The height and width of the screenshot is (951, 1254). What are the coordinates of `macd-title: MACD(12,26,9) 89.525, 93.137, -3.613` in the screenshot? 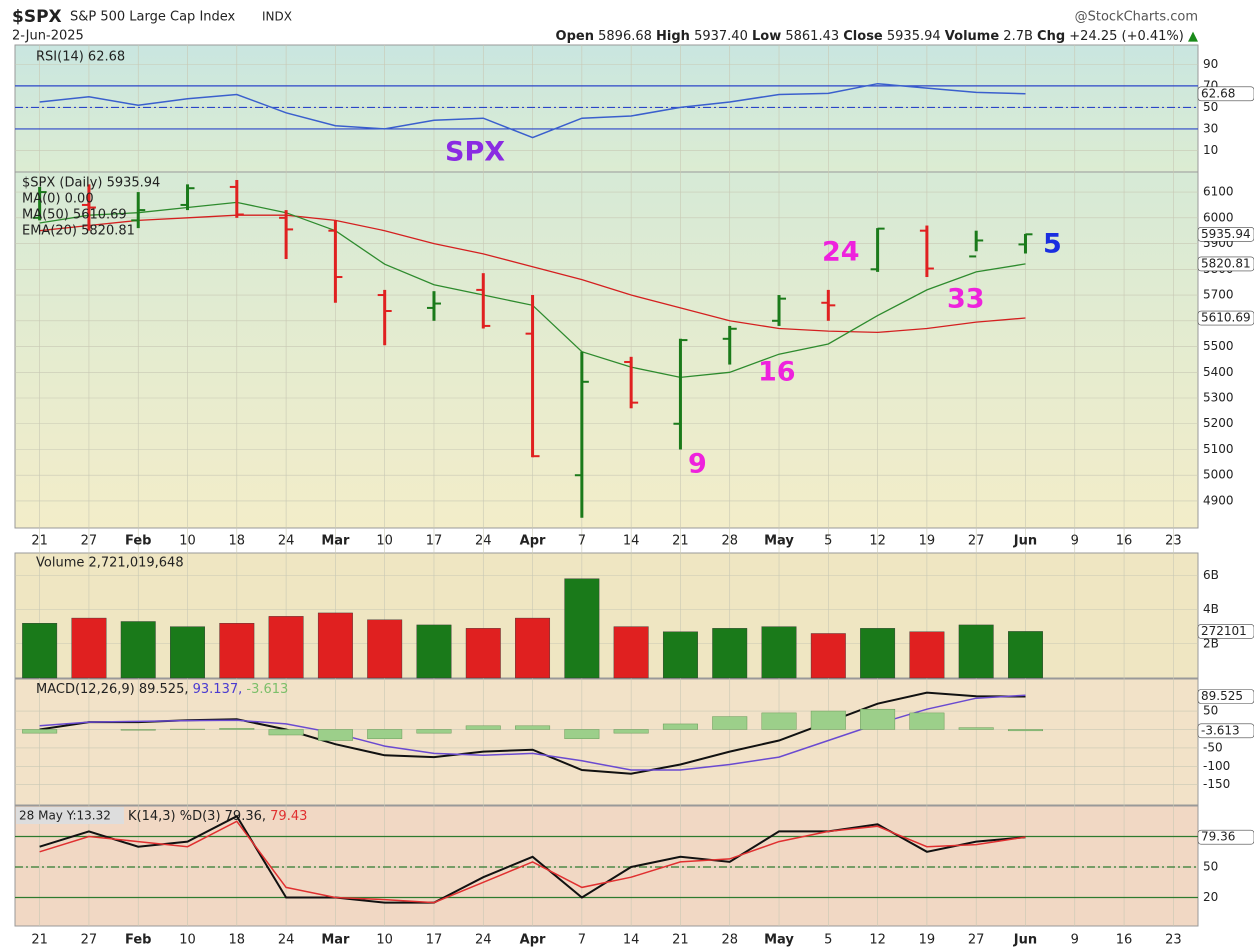 It's located at (162, 689).